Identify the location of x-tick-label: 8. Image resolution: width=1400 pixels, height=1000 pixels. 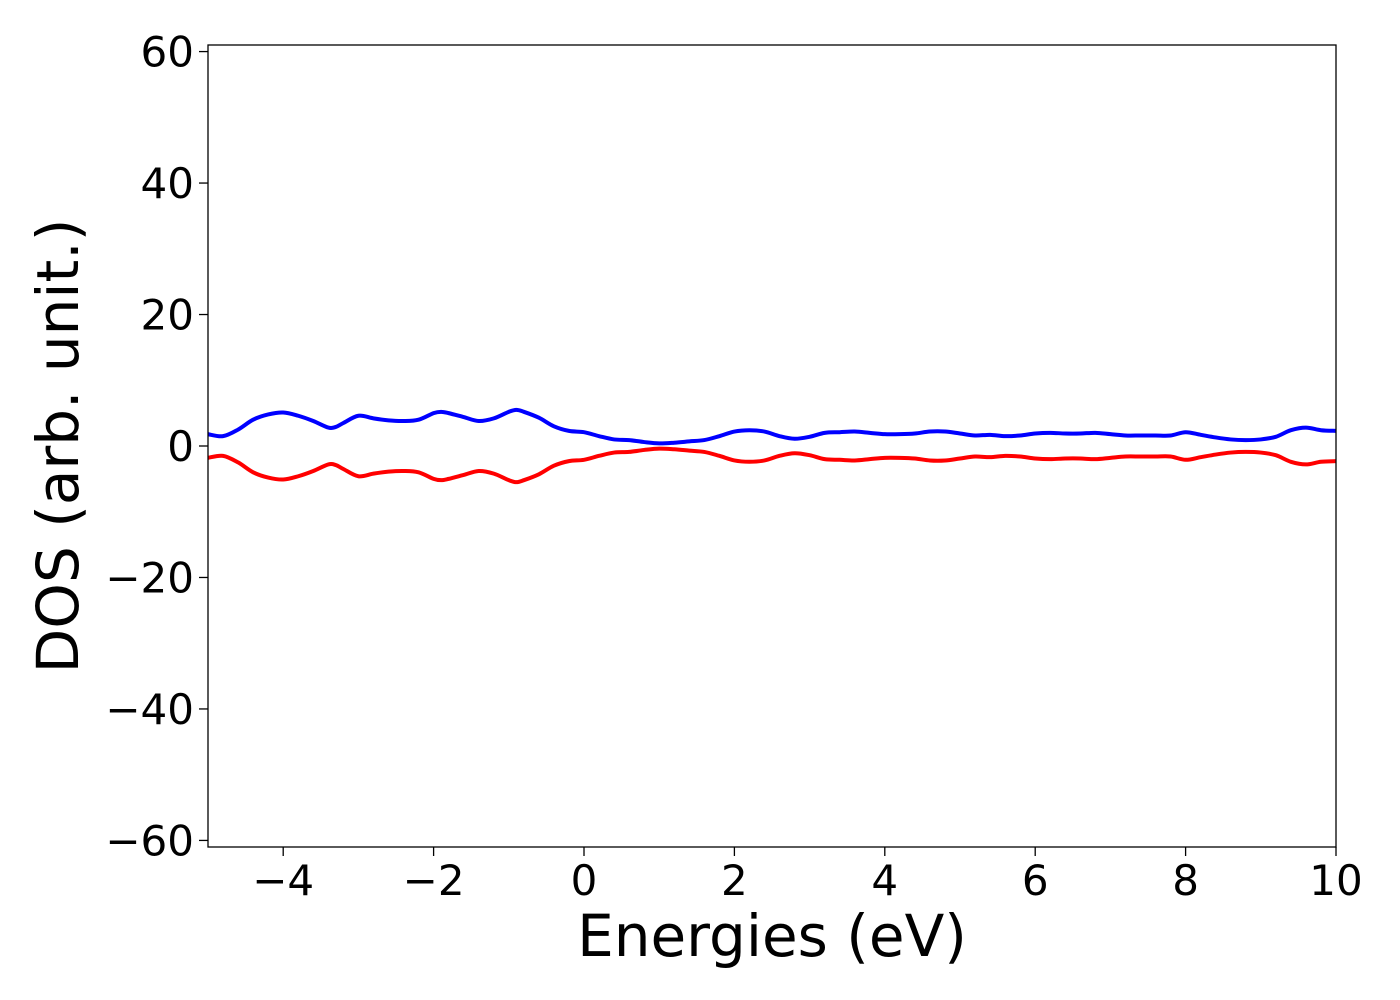
(1185, 880).